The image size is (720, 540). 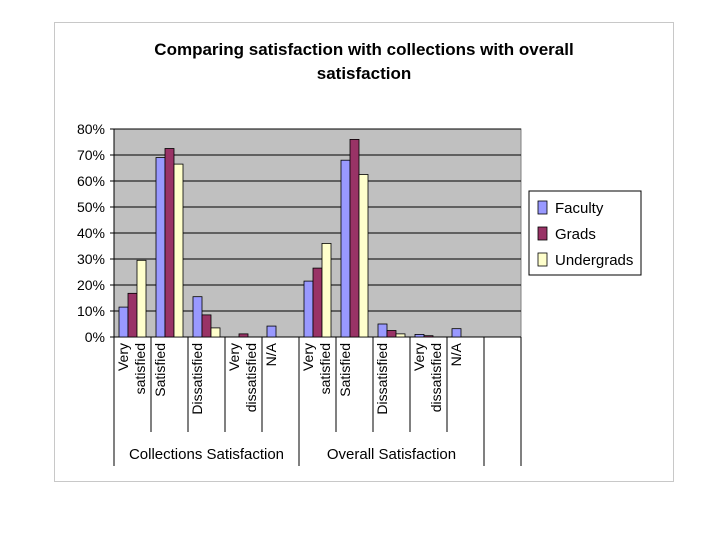 What do you see at coordinates (364, 73) in the screenshot?
I see `chart-title-line-2: satisfaction` at bounding box center [364, 73].